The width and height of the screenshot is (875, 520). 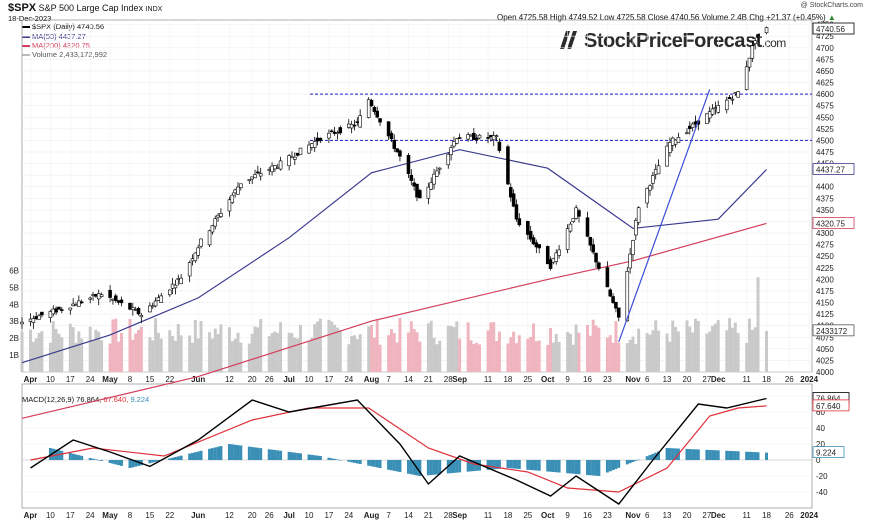 What do you see at coordinates (30, 18) in the screenshot?
I see `chart-date: 18-Dec-2023` at bounding box center [30, 18].